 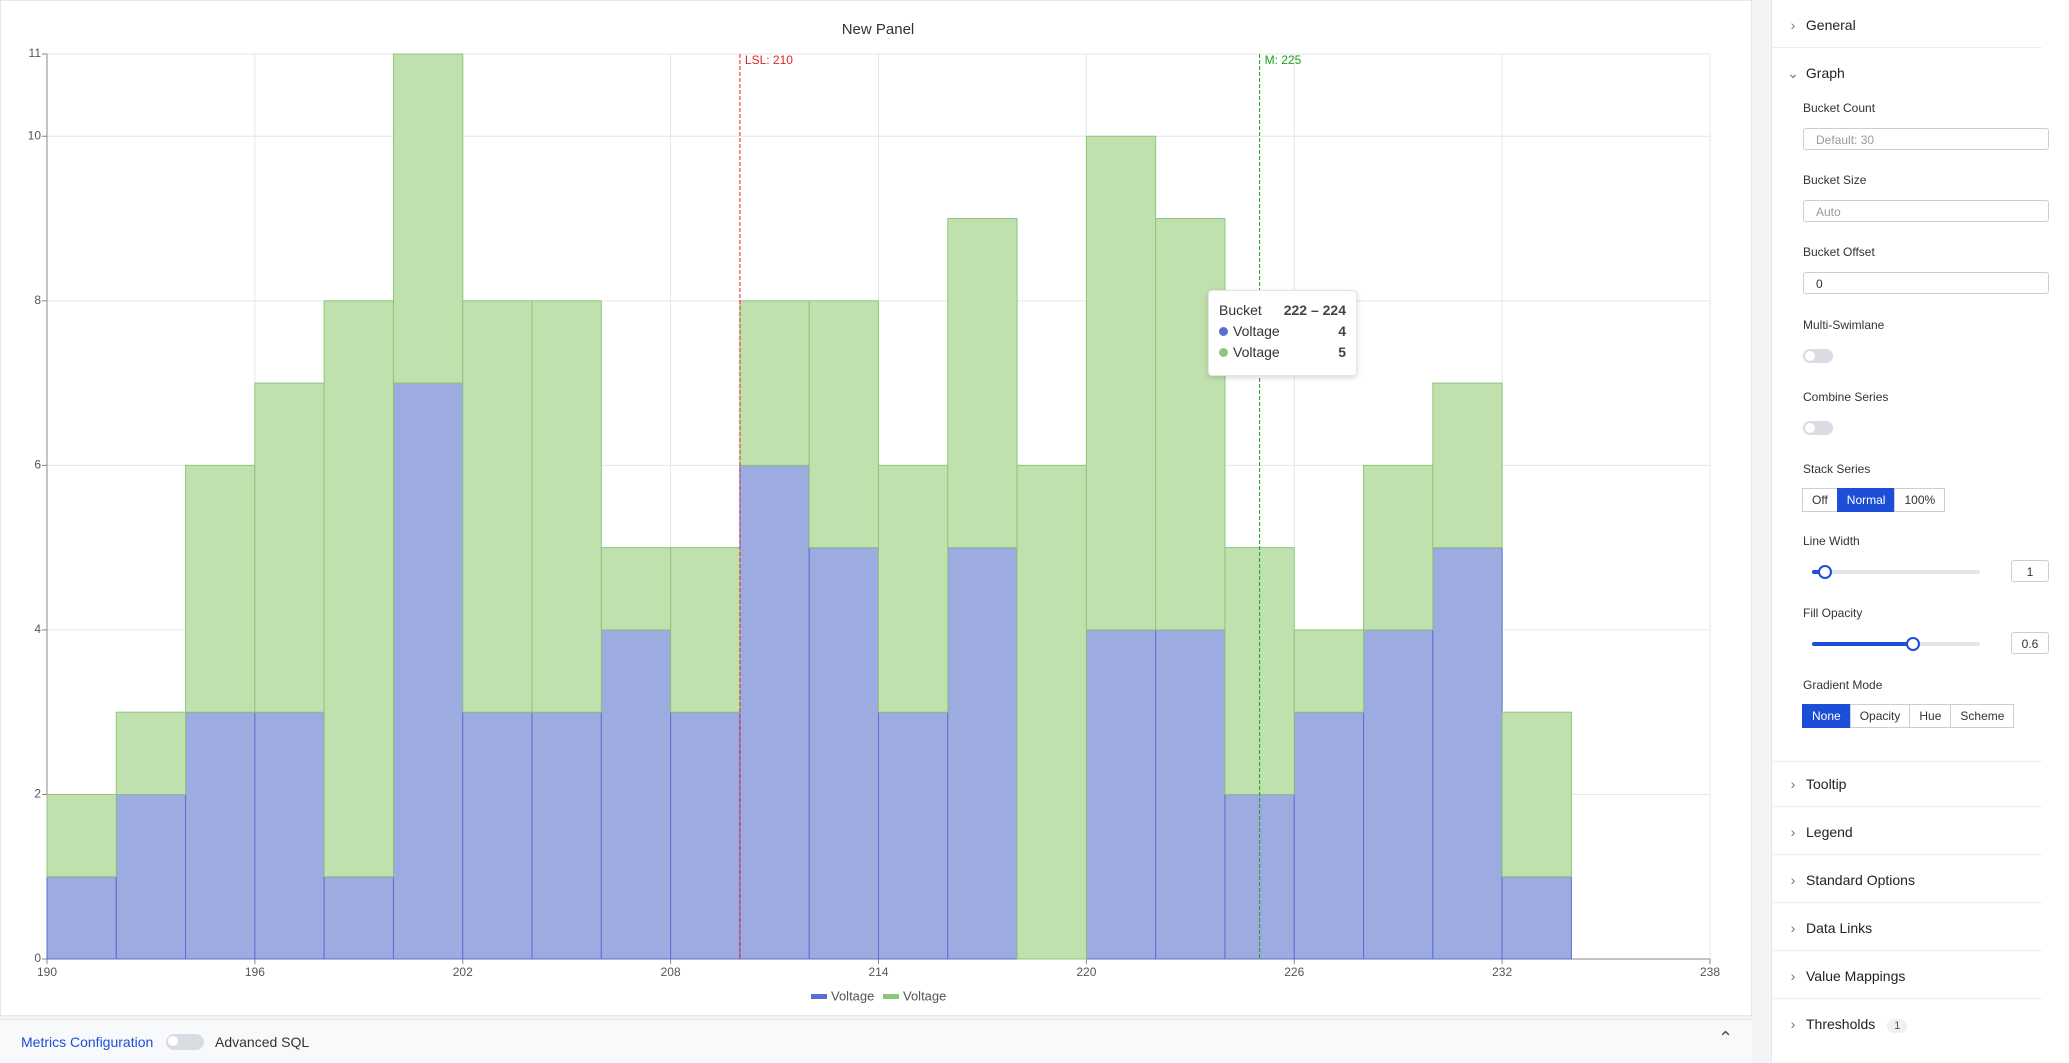 What do you see at coordinates (1920, 500) in the screenshot?
I see `option-button: 100%` at bounding box center [1920, 500].